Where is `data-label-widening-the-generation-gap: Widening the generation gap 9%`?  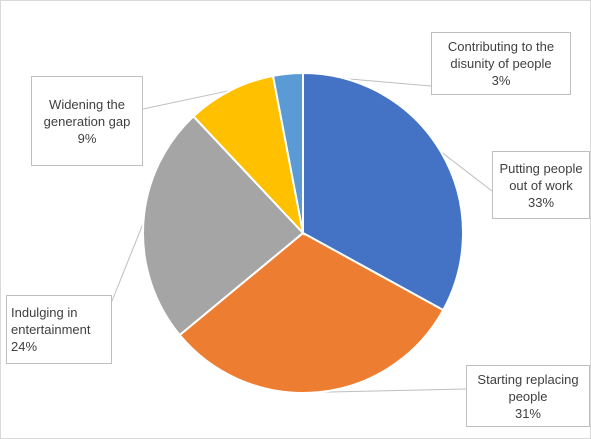
data-label-widening-the-generation-gap: Widening the generation gap 9% is located at coordinates (87, 121).